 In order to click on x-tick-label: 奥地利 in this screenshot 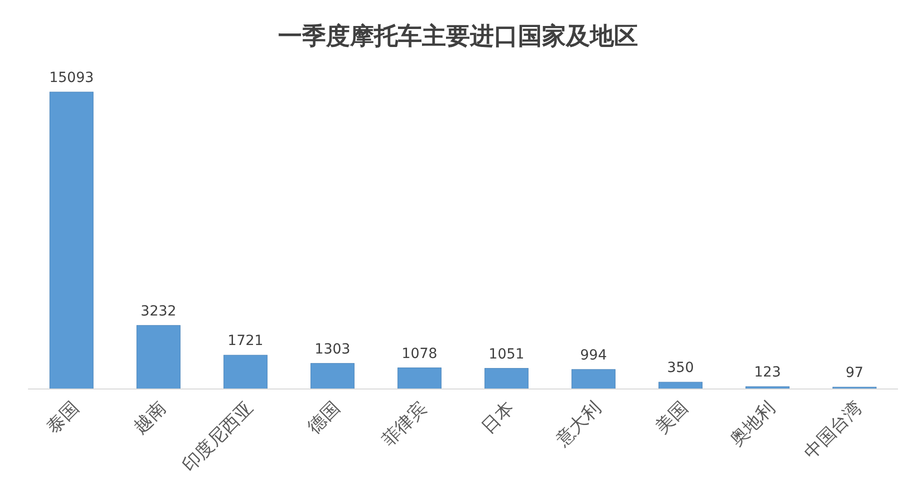, I will do `click(753, 424)`.